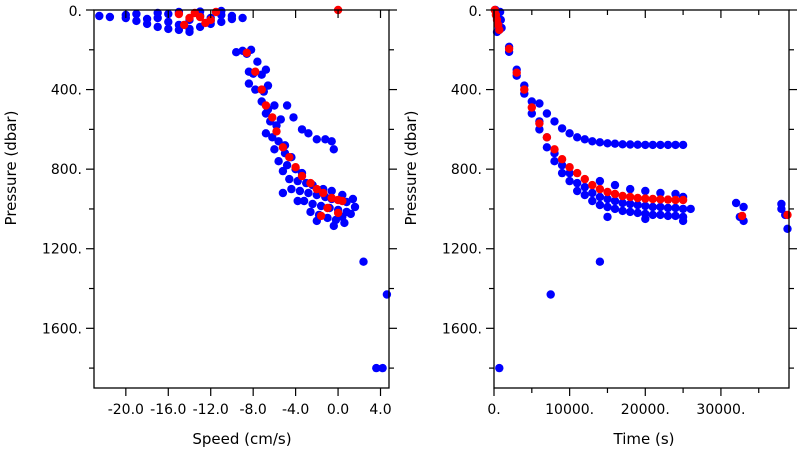 This screenshot has width=800, height=450. What do you see at coordinates (475, 12) in the screenshot?
I see `time-pressure-ytick-label-0: 0.` at bounding box center [475, 12].